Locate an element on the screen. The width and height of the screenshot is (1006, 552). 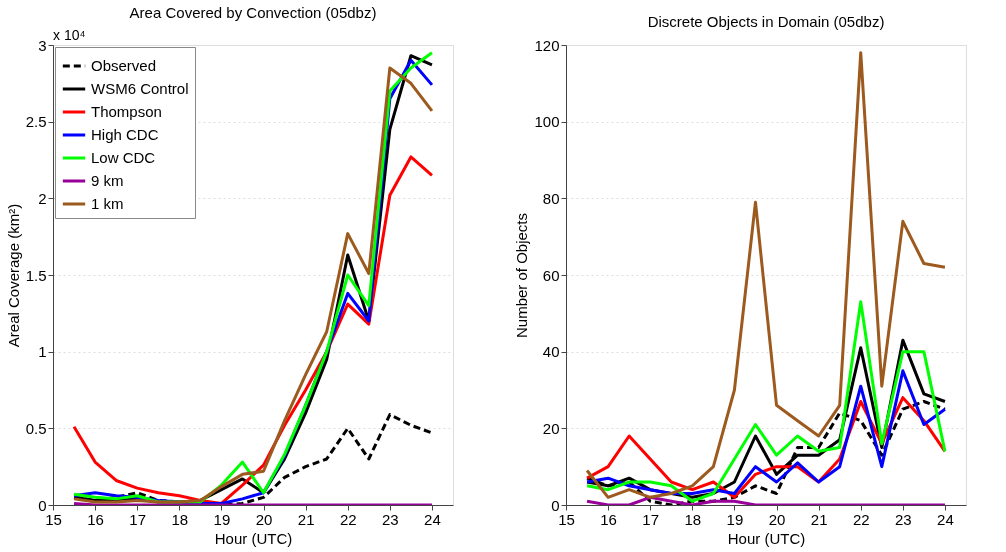
chart-title: Area Covered by Convection (05dbz) is located at coordinates (253, 12).